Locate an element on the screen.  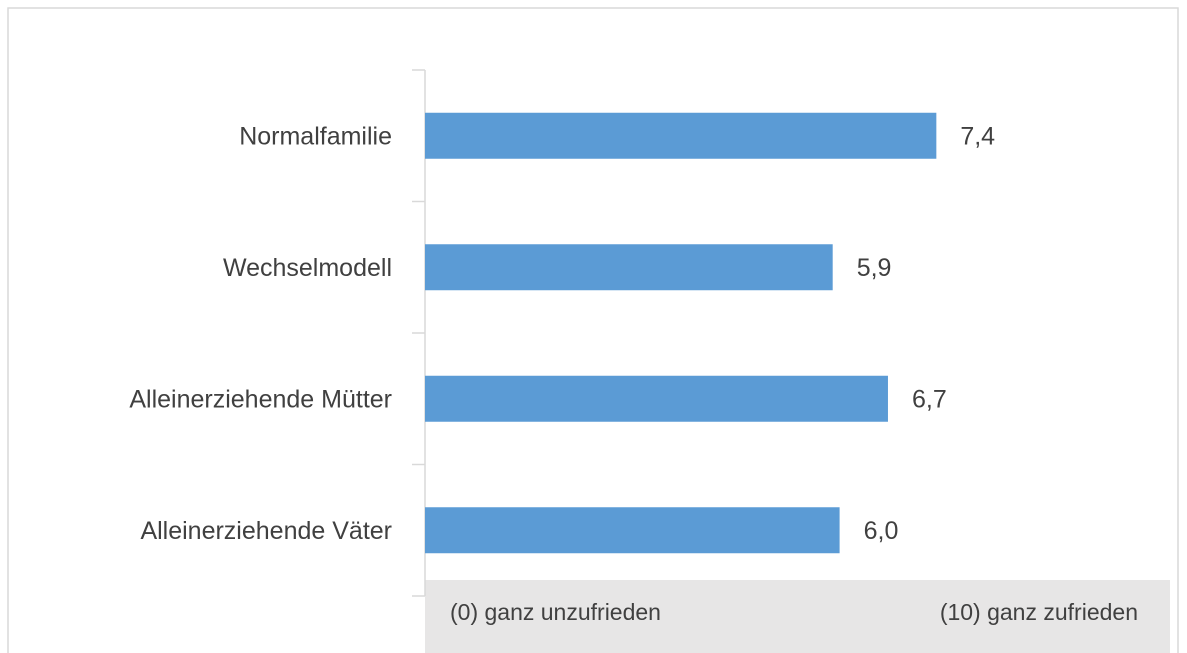
data-label: 5,9 is located at coordinates (874, 268).